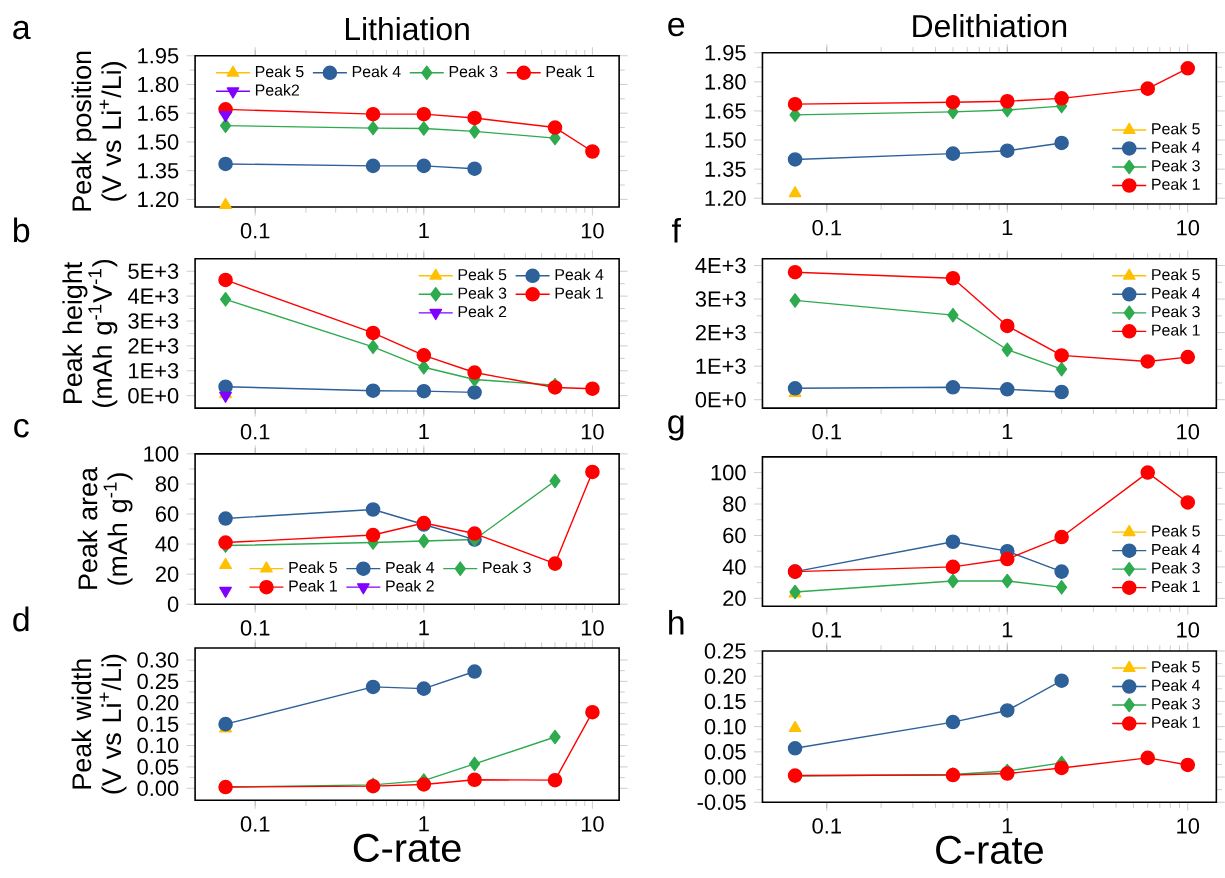  Describe the element at coordinates (407, 29) in the screenshot. I see `chart-title: Lithiation` at that location.